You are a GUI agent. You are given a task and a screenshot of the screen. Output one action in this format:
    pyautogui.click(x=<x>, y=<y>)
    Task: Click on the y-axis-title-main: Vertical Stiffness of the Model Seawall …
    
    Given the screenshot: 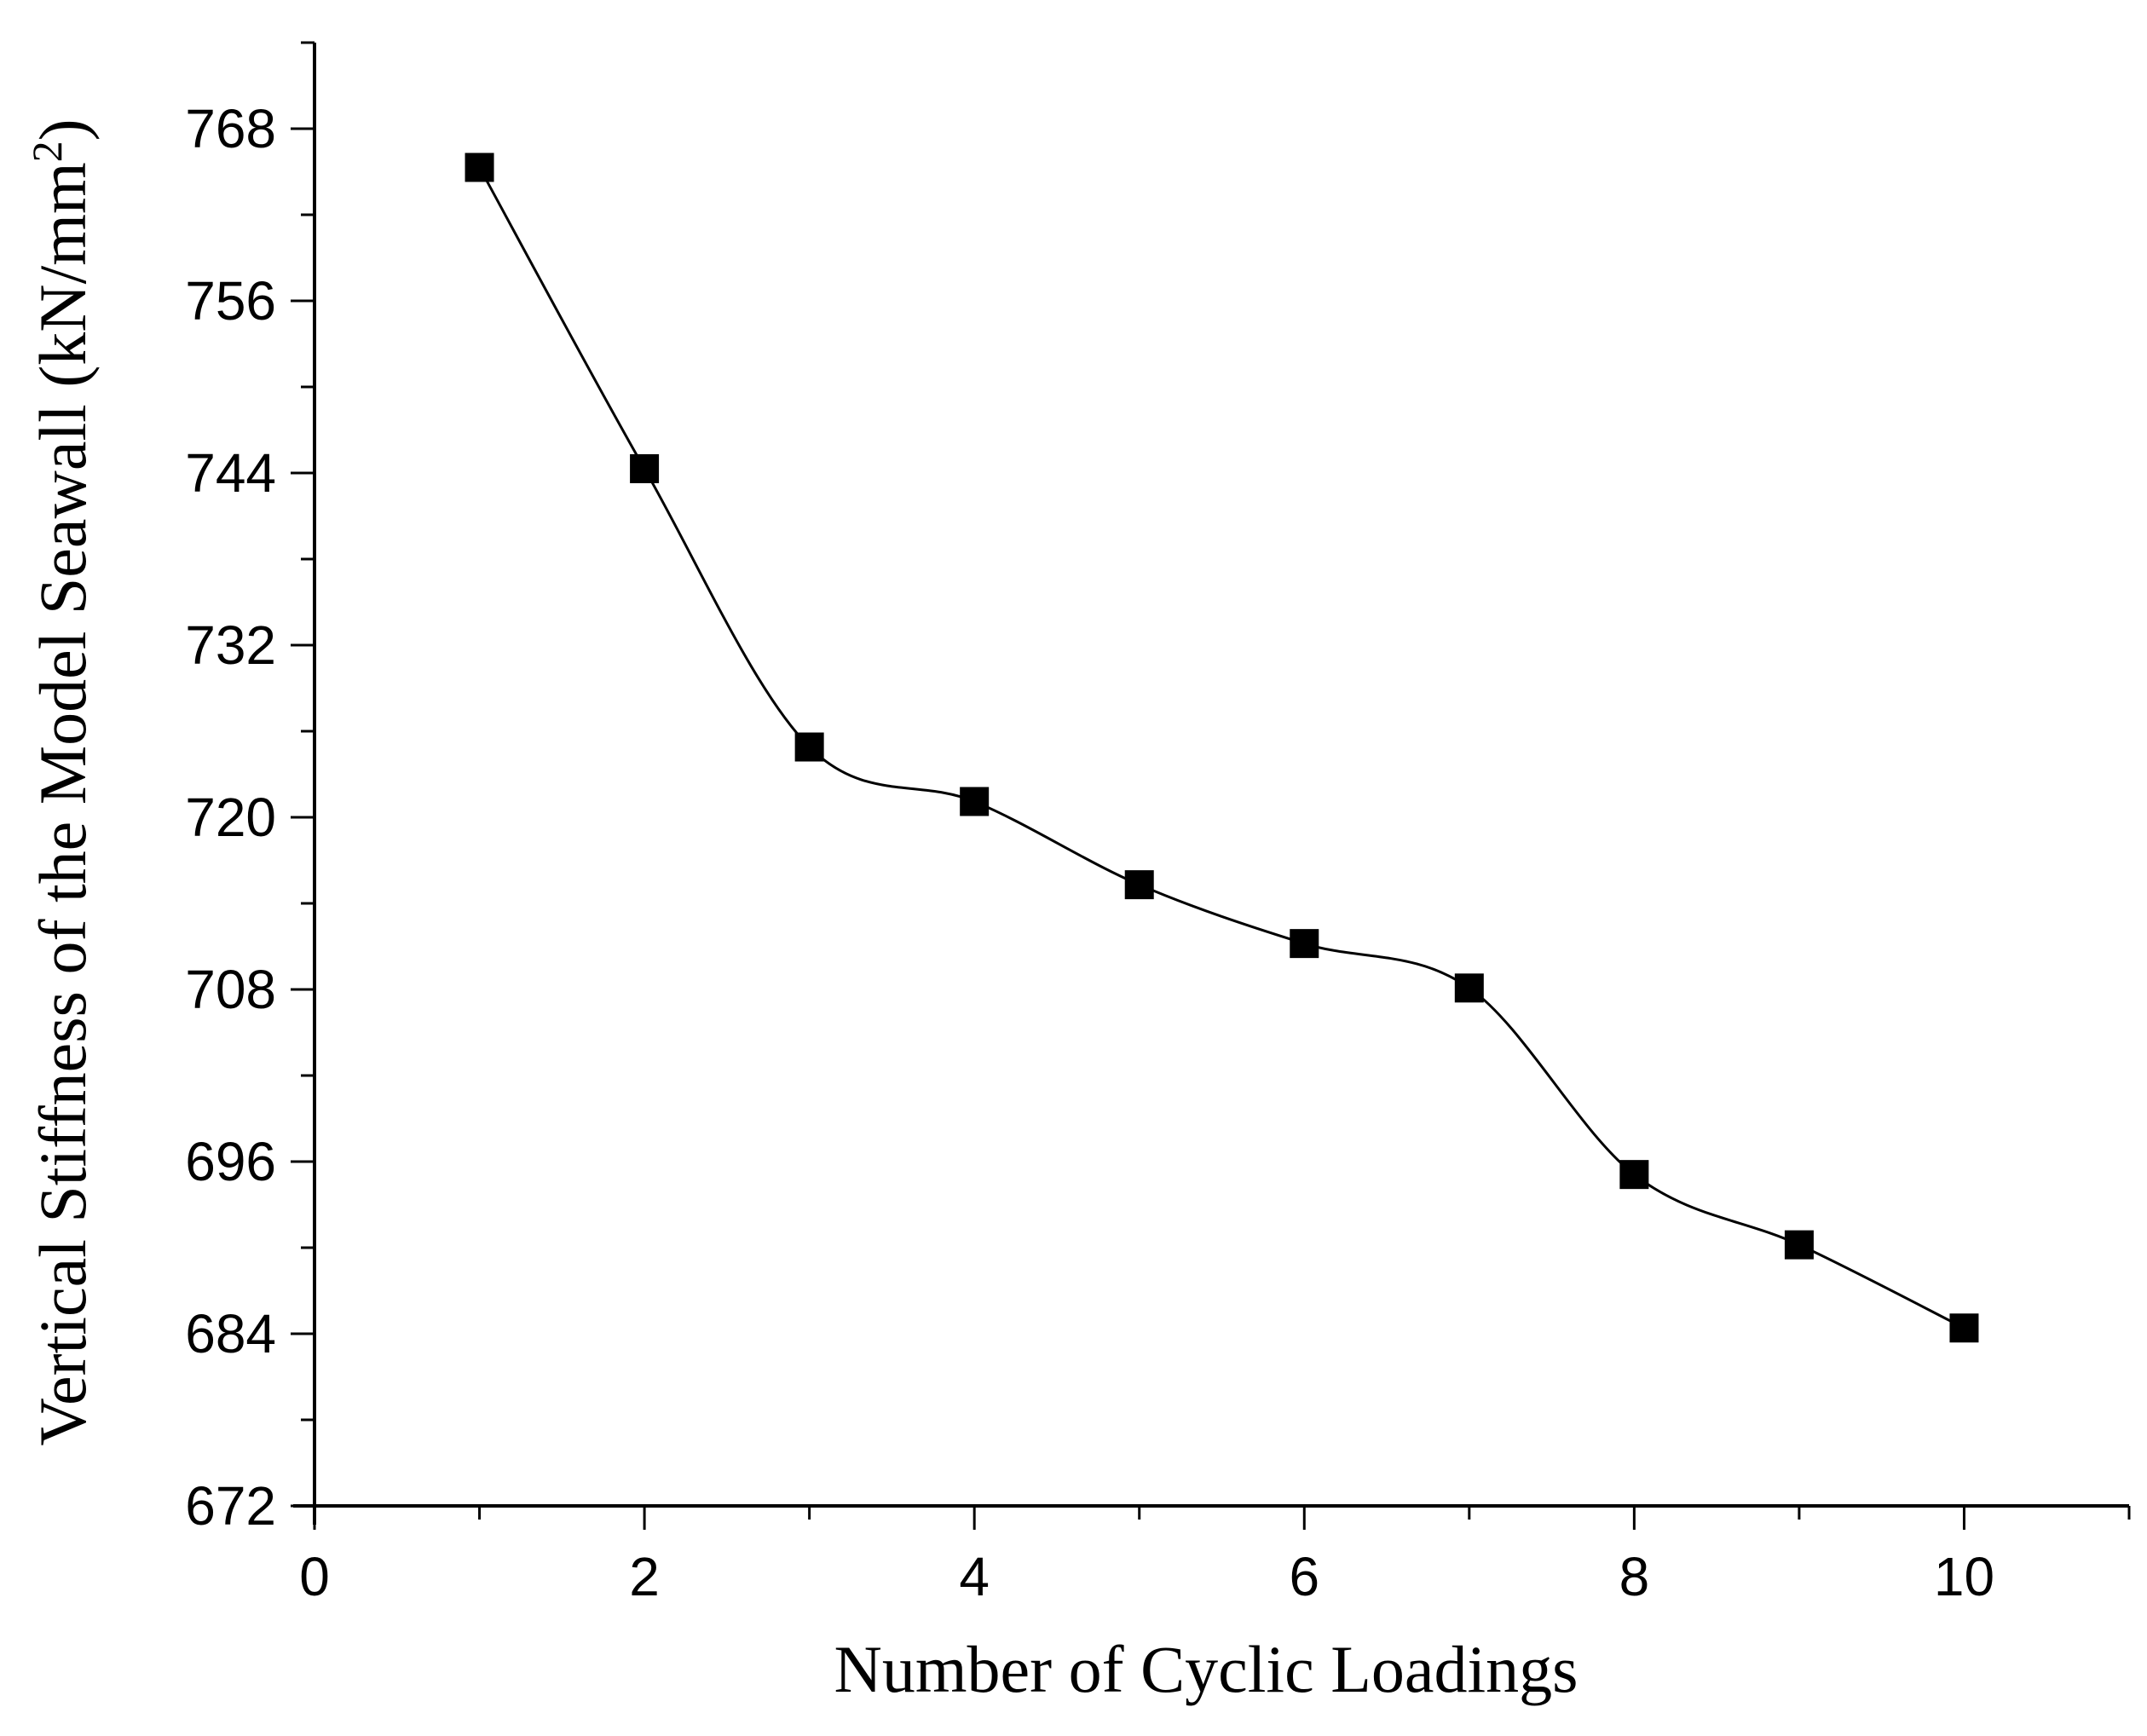 What is the action you would take?
    pyautogui.click(x=63, y=803)
    